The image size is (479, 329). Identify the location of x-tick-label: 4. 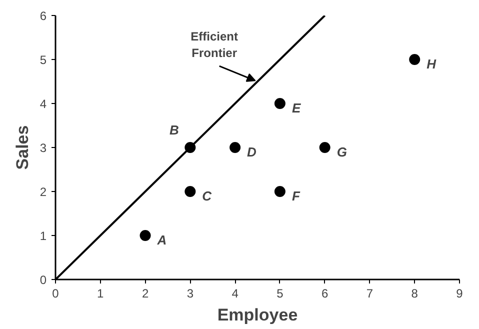
(235, 293).